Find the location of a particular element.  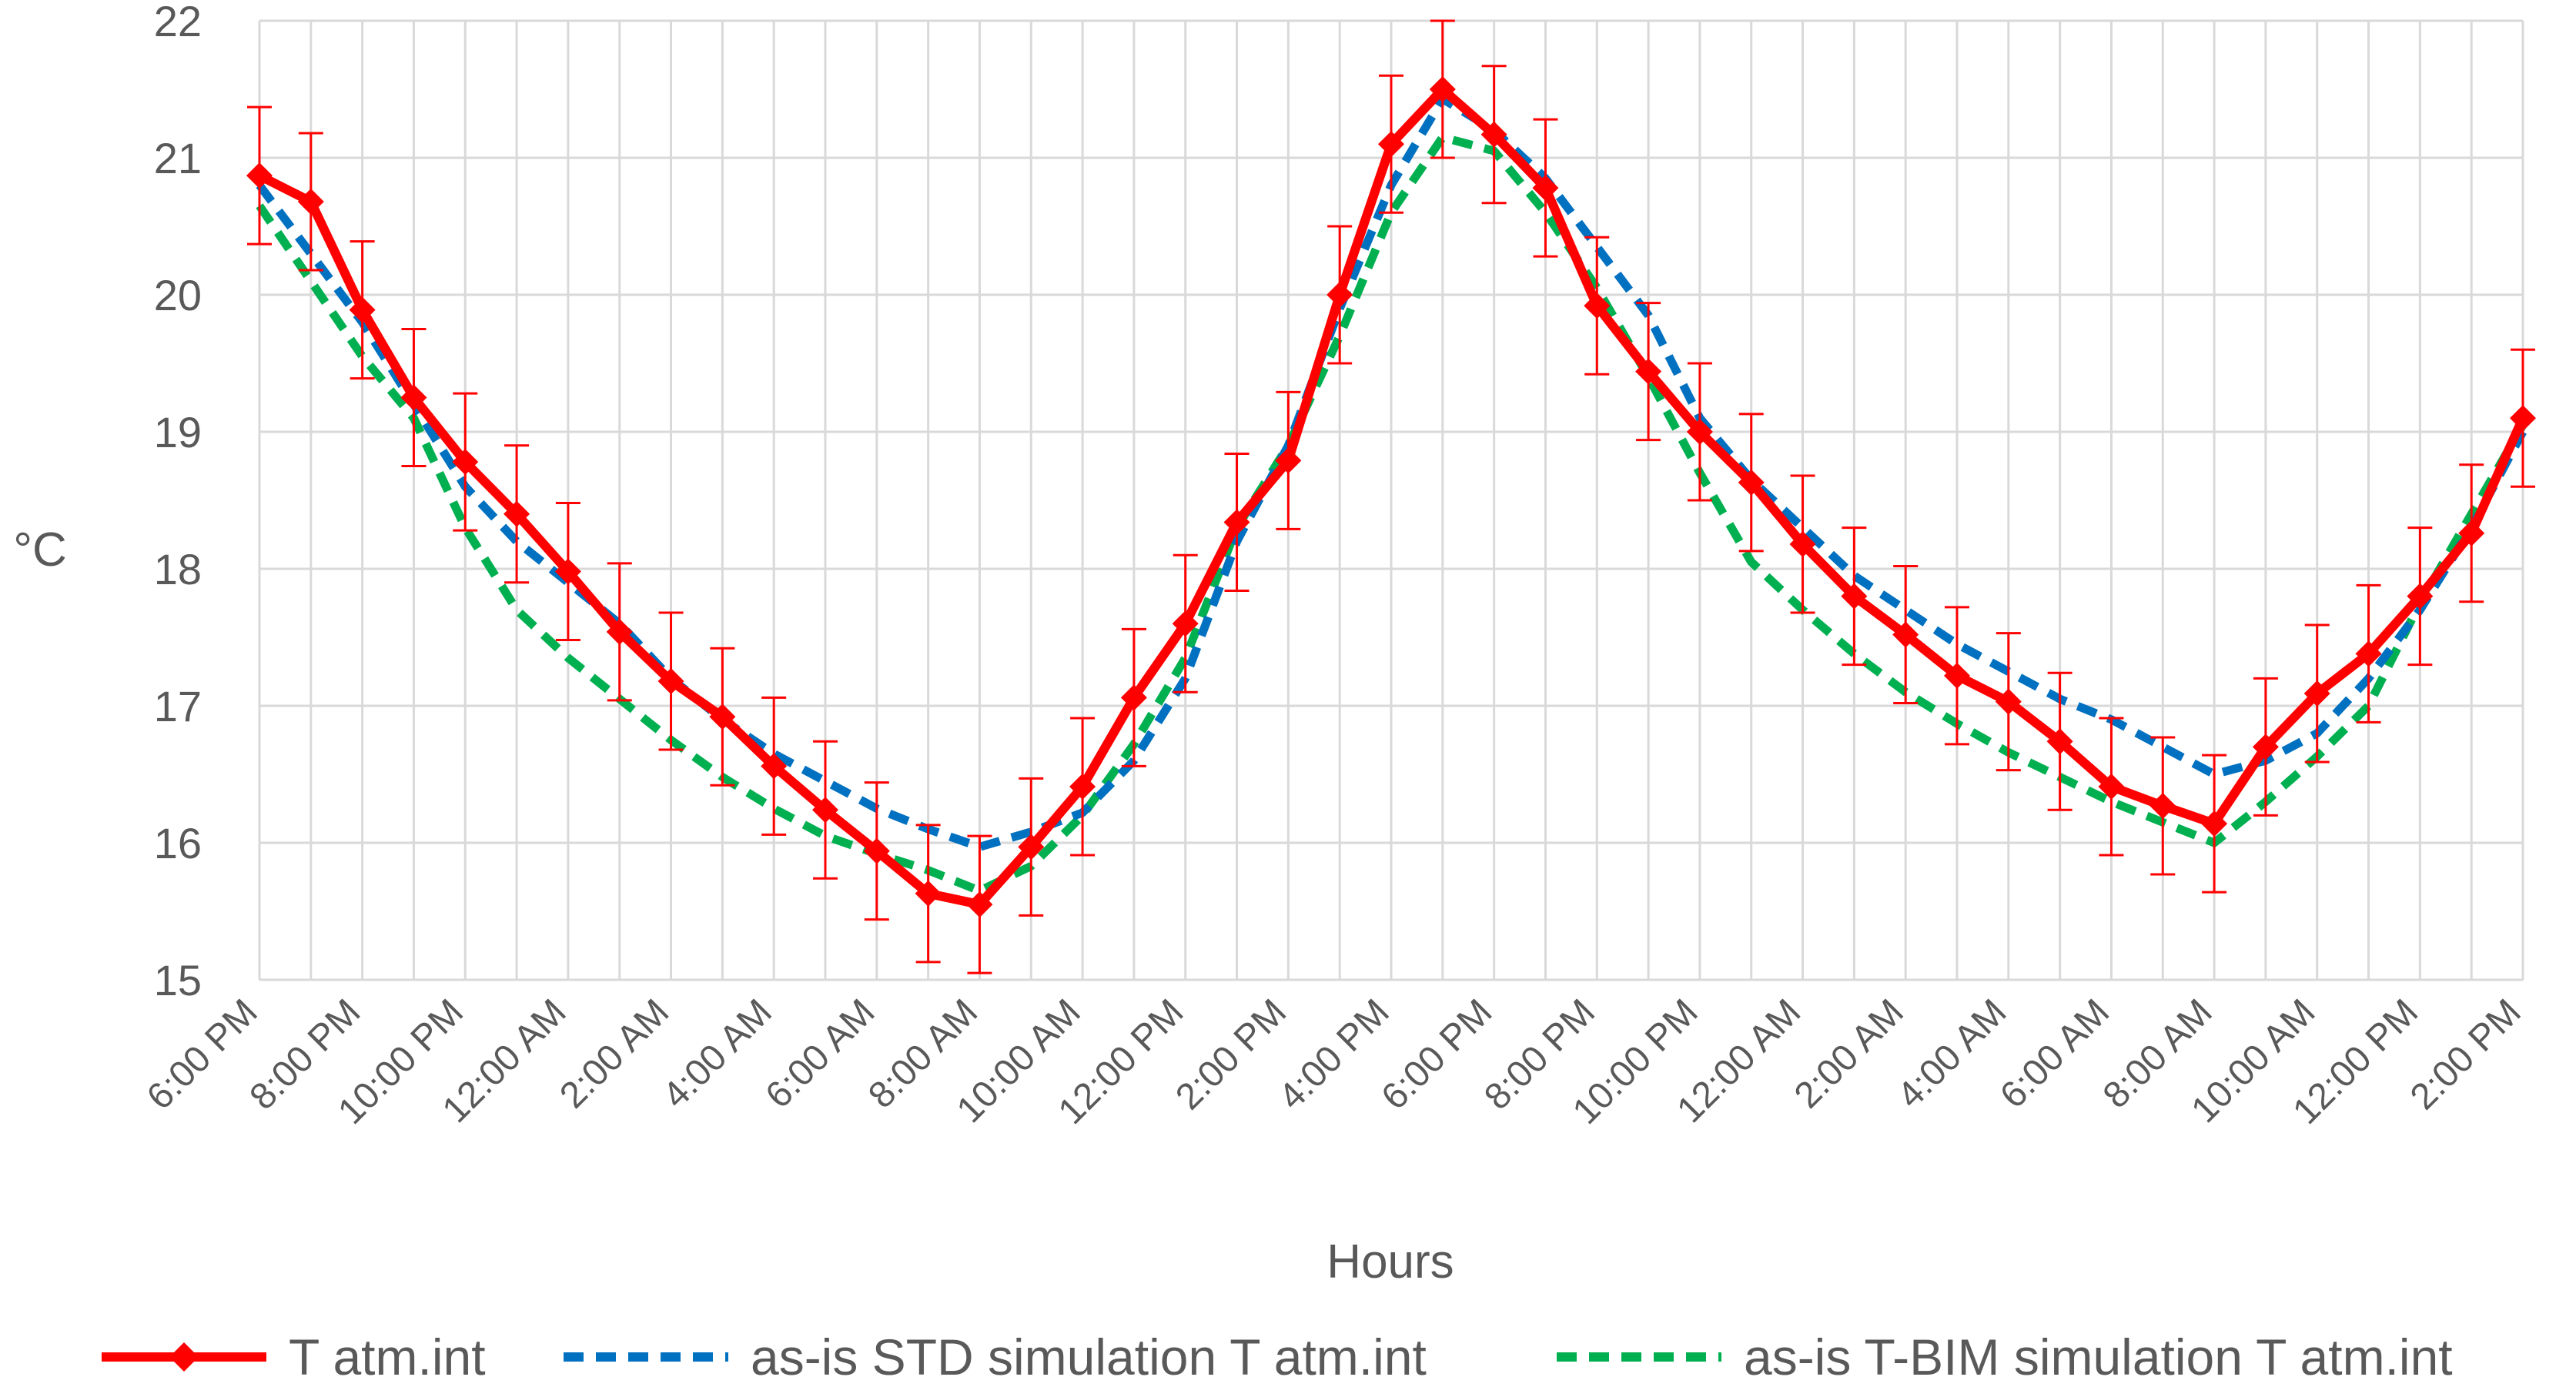

y-tick-label: 15 is located at coordinates (178, 980).